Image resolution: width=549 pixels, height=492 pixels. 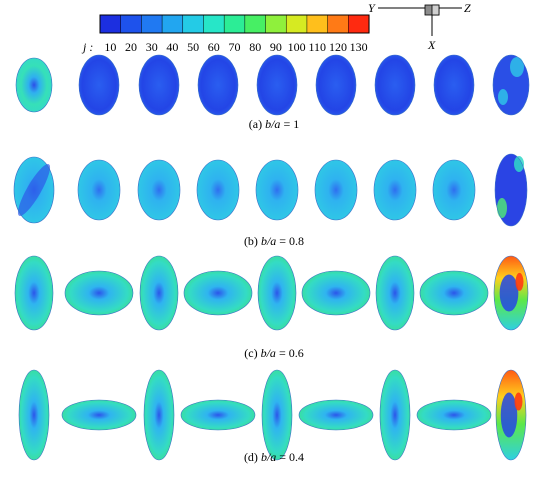 I want to click on colorbar-tick-label: 20, so click(x=131, y=47).